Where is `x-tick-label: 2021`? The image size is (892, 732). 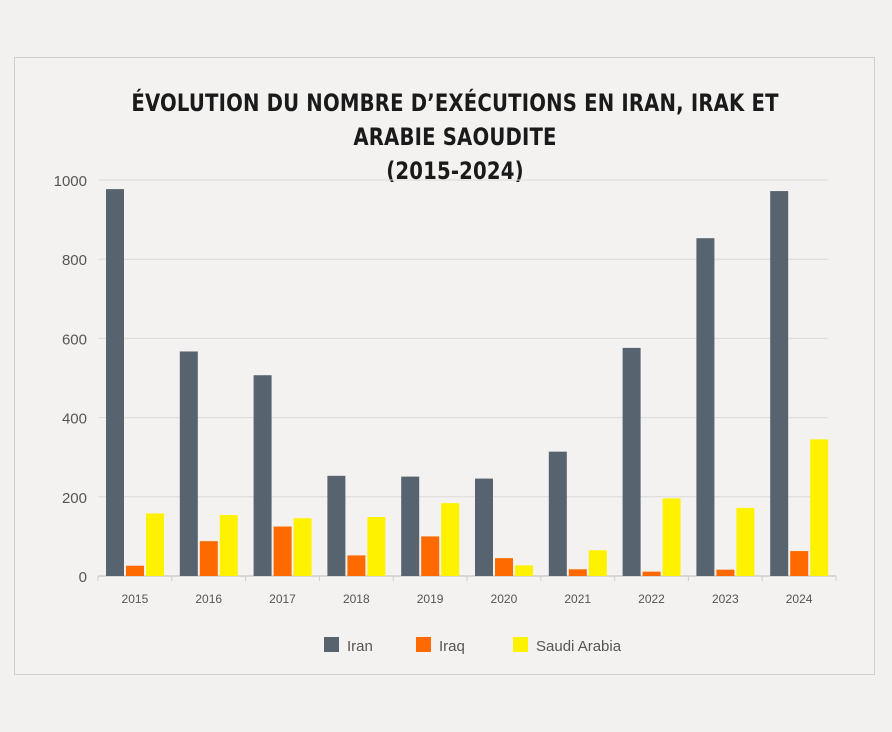 x-tick-label: 2021 is located at coordinates (577, 599).